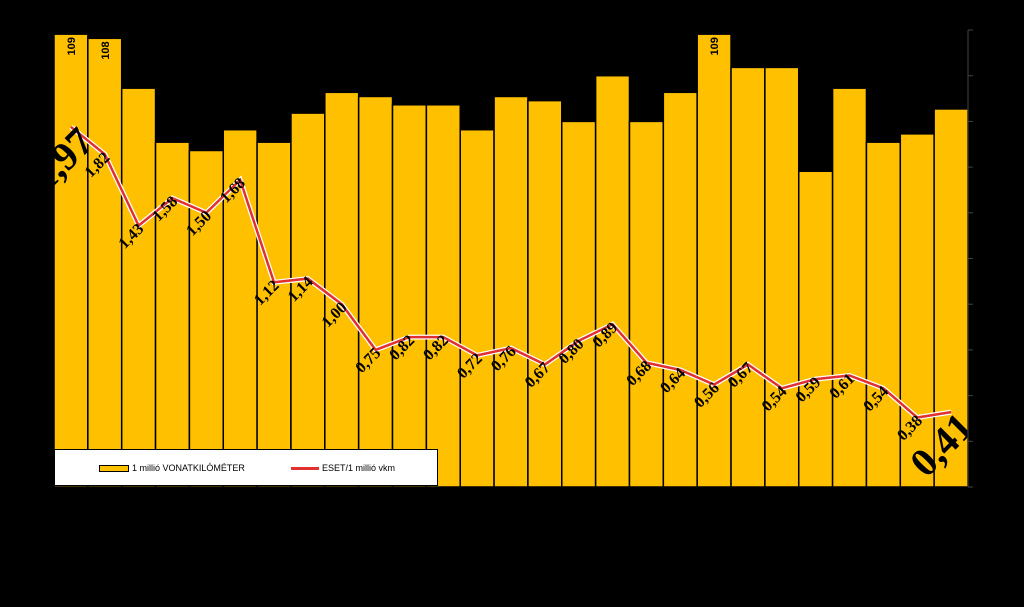 This screenshot has height=607, width=1024. Describe the element at coordinates (393, 48) in the screenshot. I see `bar-label-group: 109 108 109` at that location.